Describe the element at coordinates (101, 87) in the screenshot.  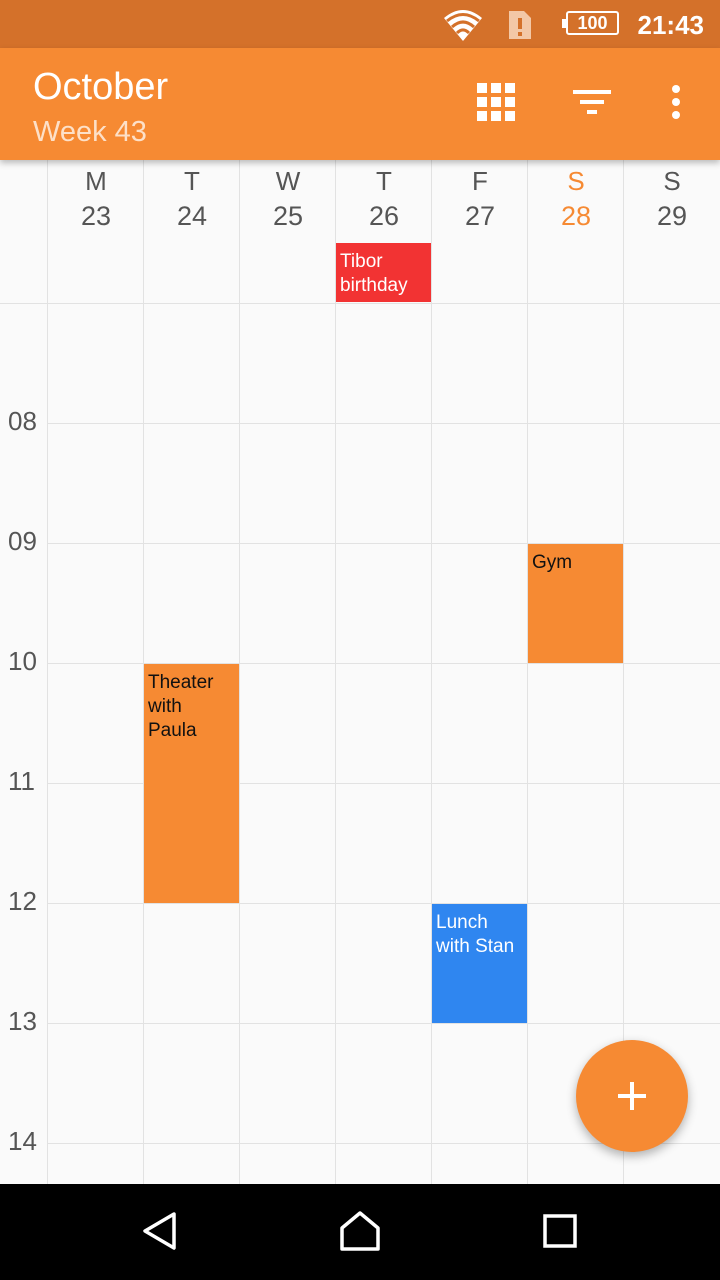
I see `month-title: October` at that location.